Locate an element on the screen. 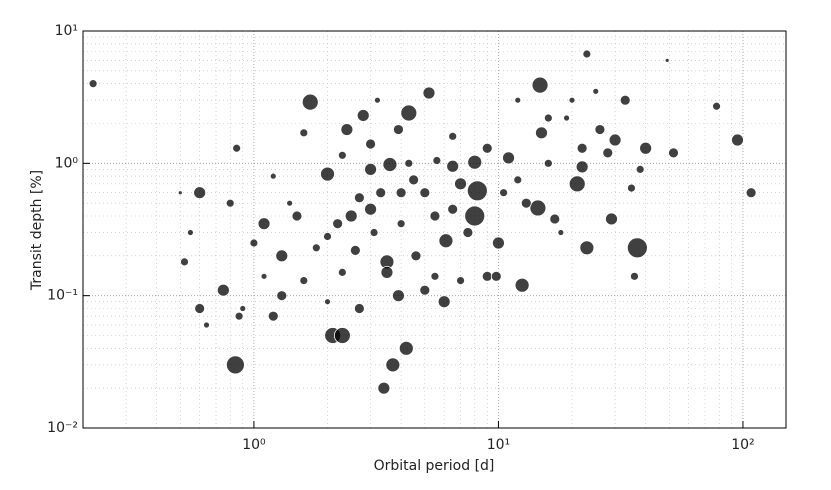 This screenshot has height=490, width=831. y-axis-label: Transit depth [%] is located at coordinates (37, 230).